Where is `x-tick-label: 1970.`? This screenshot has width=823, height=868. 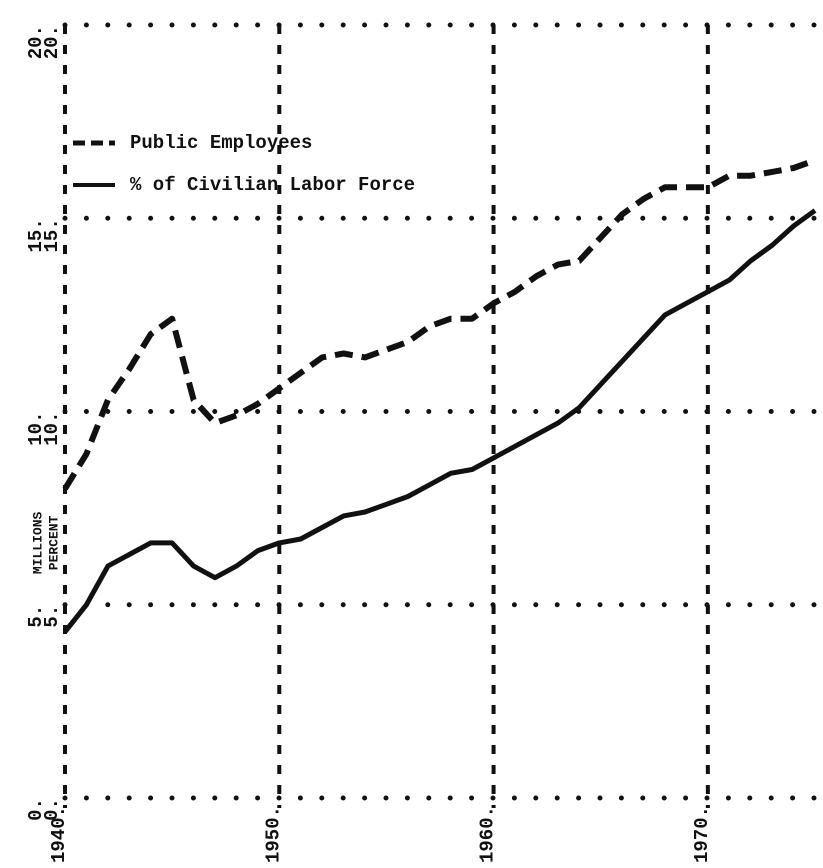 x-tick-label: 1970. is located at coordinates (702, 834).